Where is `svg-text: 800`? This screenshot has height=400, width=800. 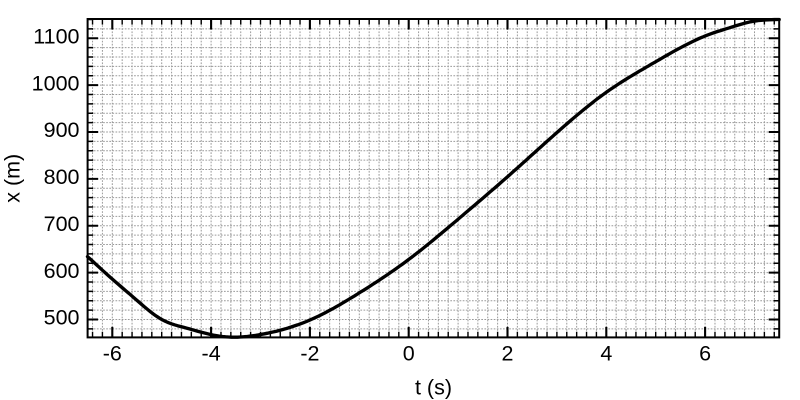 svg-text: 800 is located at coordinates (62, 177).